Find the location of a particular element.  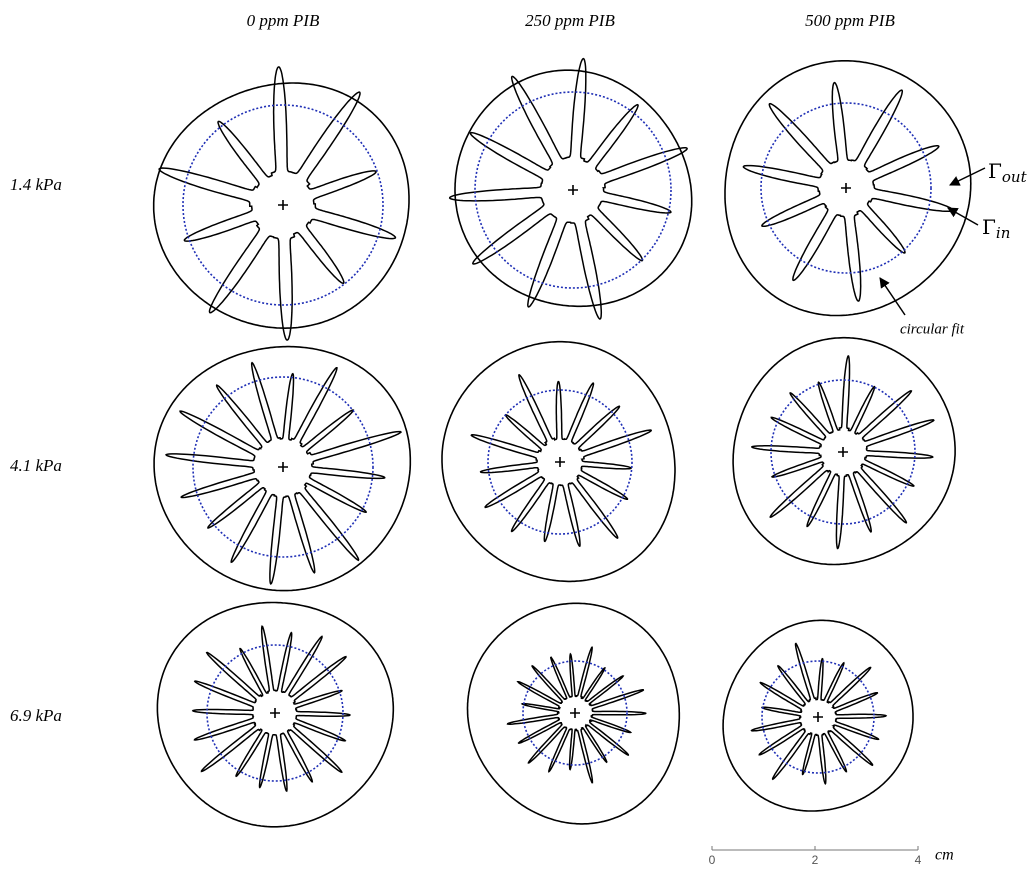

gamma-out-label: Γout is located at coordinates (1008, 173).